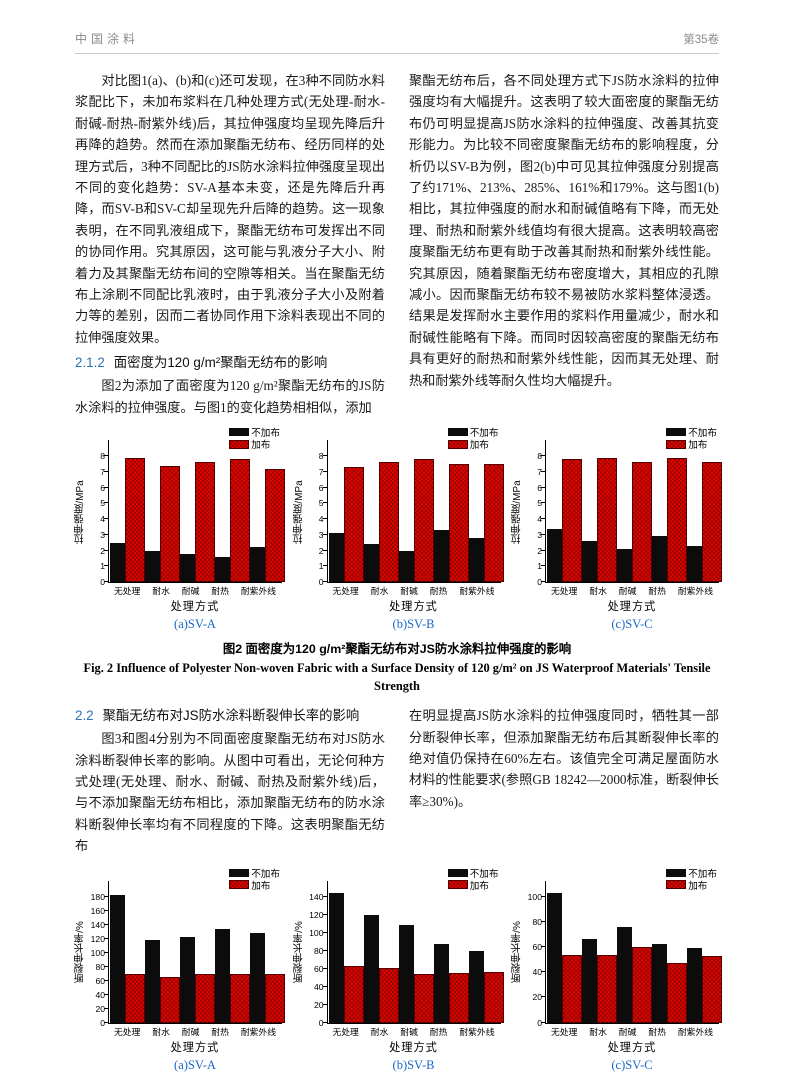  Describe the element at coordinates (406, 948) in the screenshot. I see `plot-area: 0 20 40 60 80 100 120 140 不加布 加布` at that location.